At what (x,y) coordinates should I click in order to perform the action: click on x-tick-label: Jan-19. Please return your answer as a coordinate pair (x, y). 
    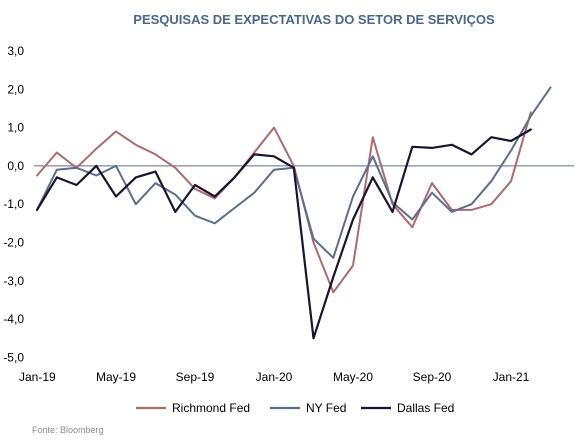
    Looking at the image, I should click on (37, 377).